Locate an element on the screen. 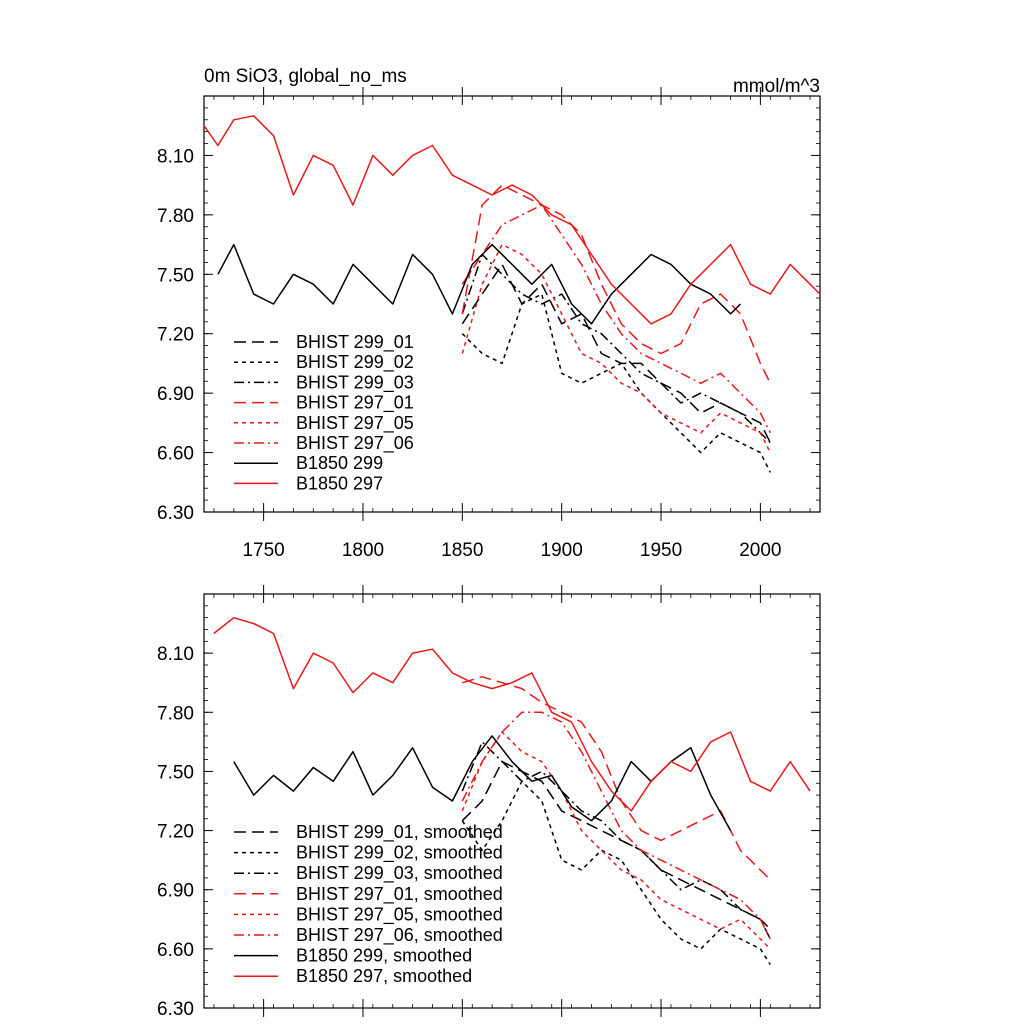  chart-units: mmol/m^3 is located at coordinates (776, 86).